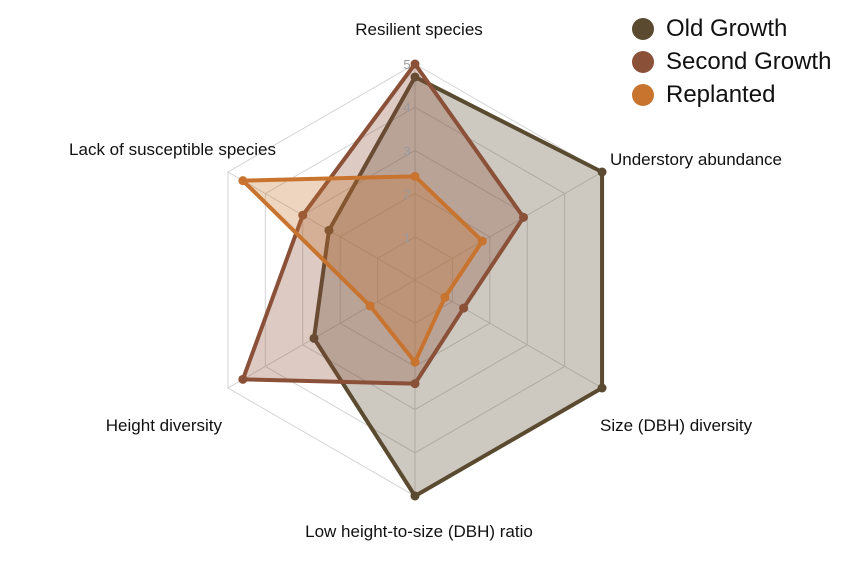  I want to click on axis-label-low-height-to-size-ratio: Low height-to-size (DBH) ratio, so click(419, 531).